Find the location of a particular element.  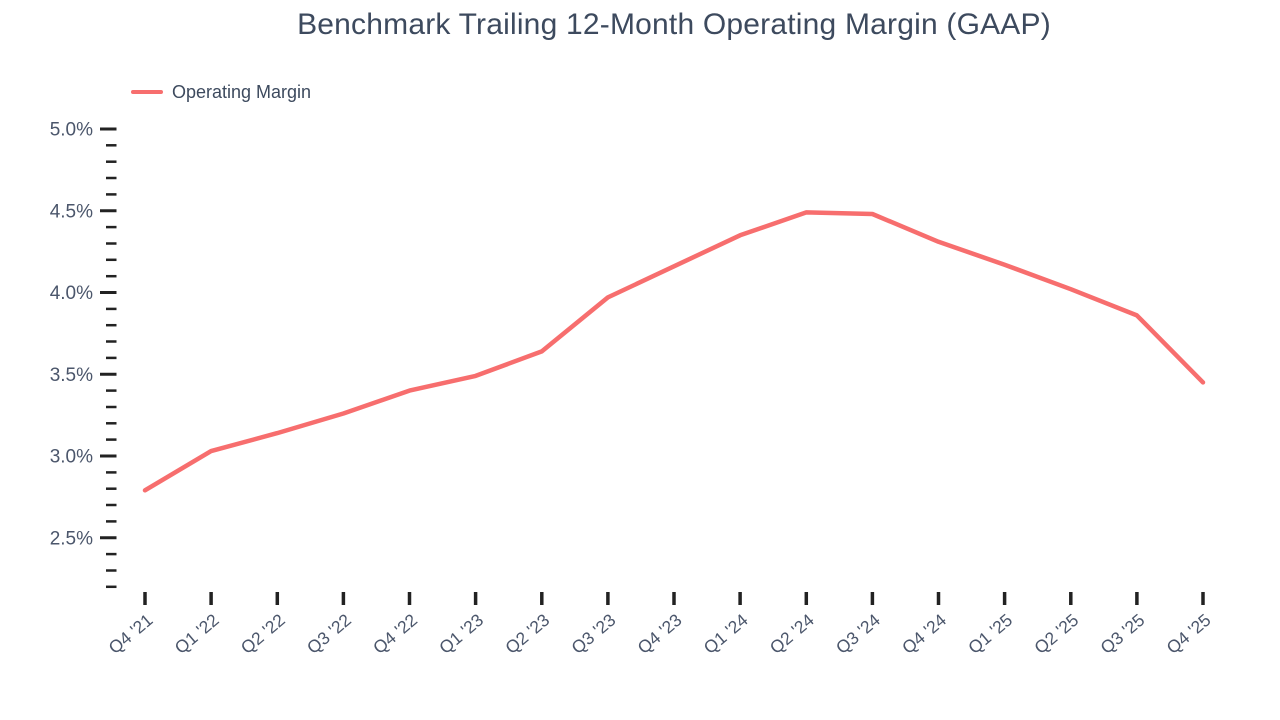

x-axis-label: Q4 '25 is located at coordinates (1189, 634).